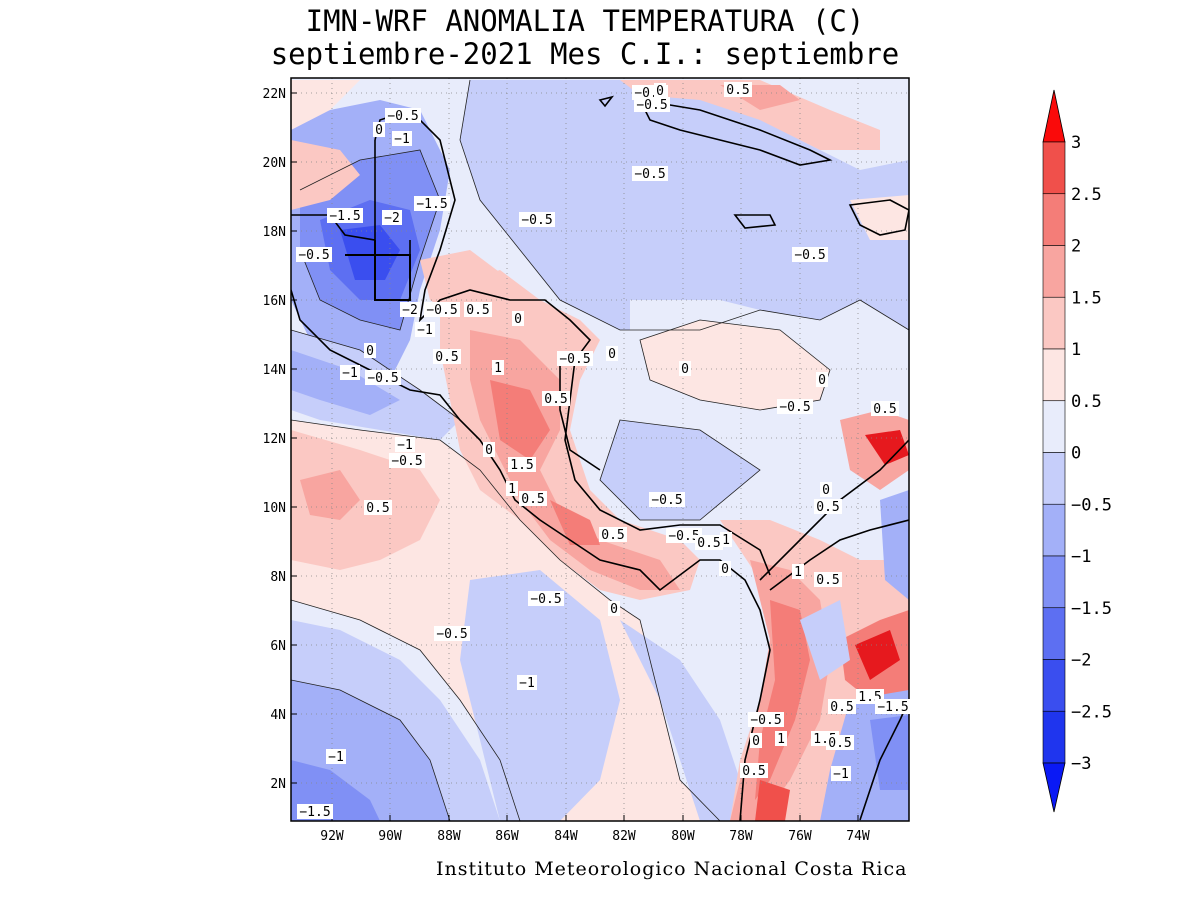  Describe the element at coordinates (741, 836) in the screenshot. I see `lon-label: 78W` at that location.